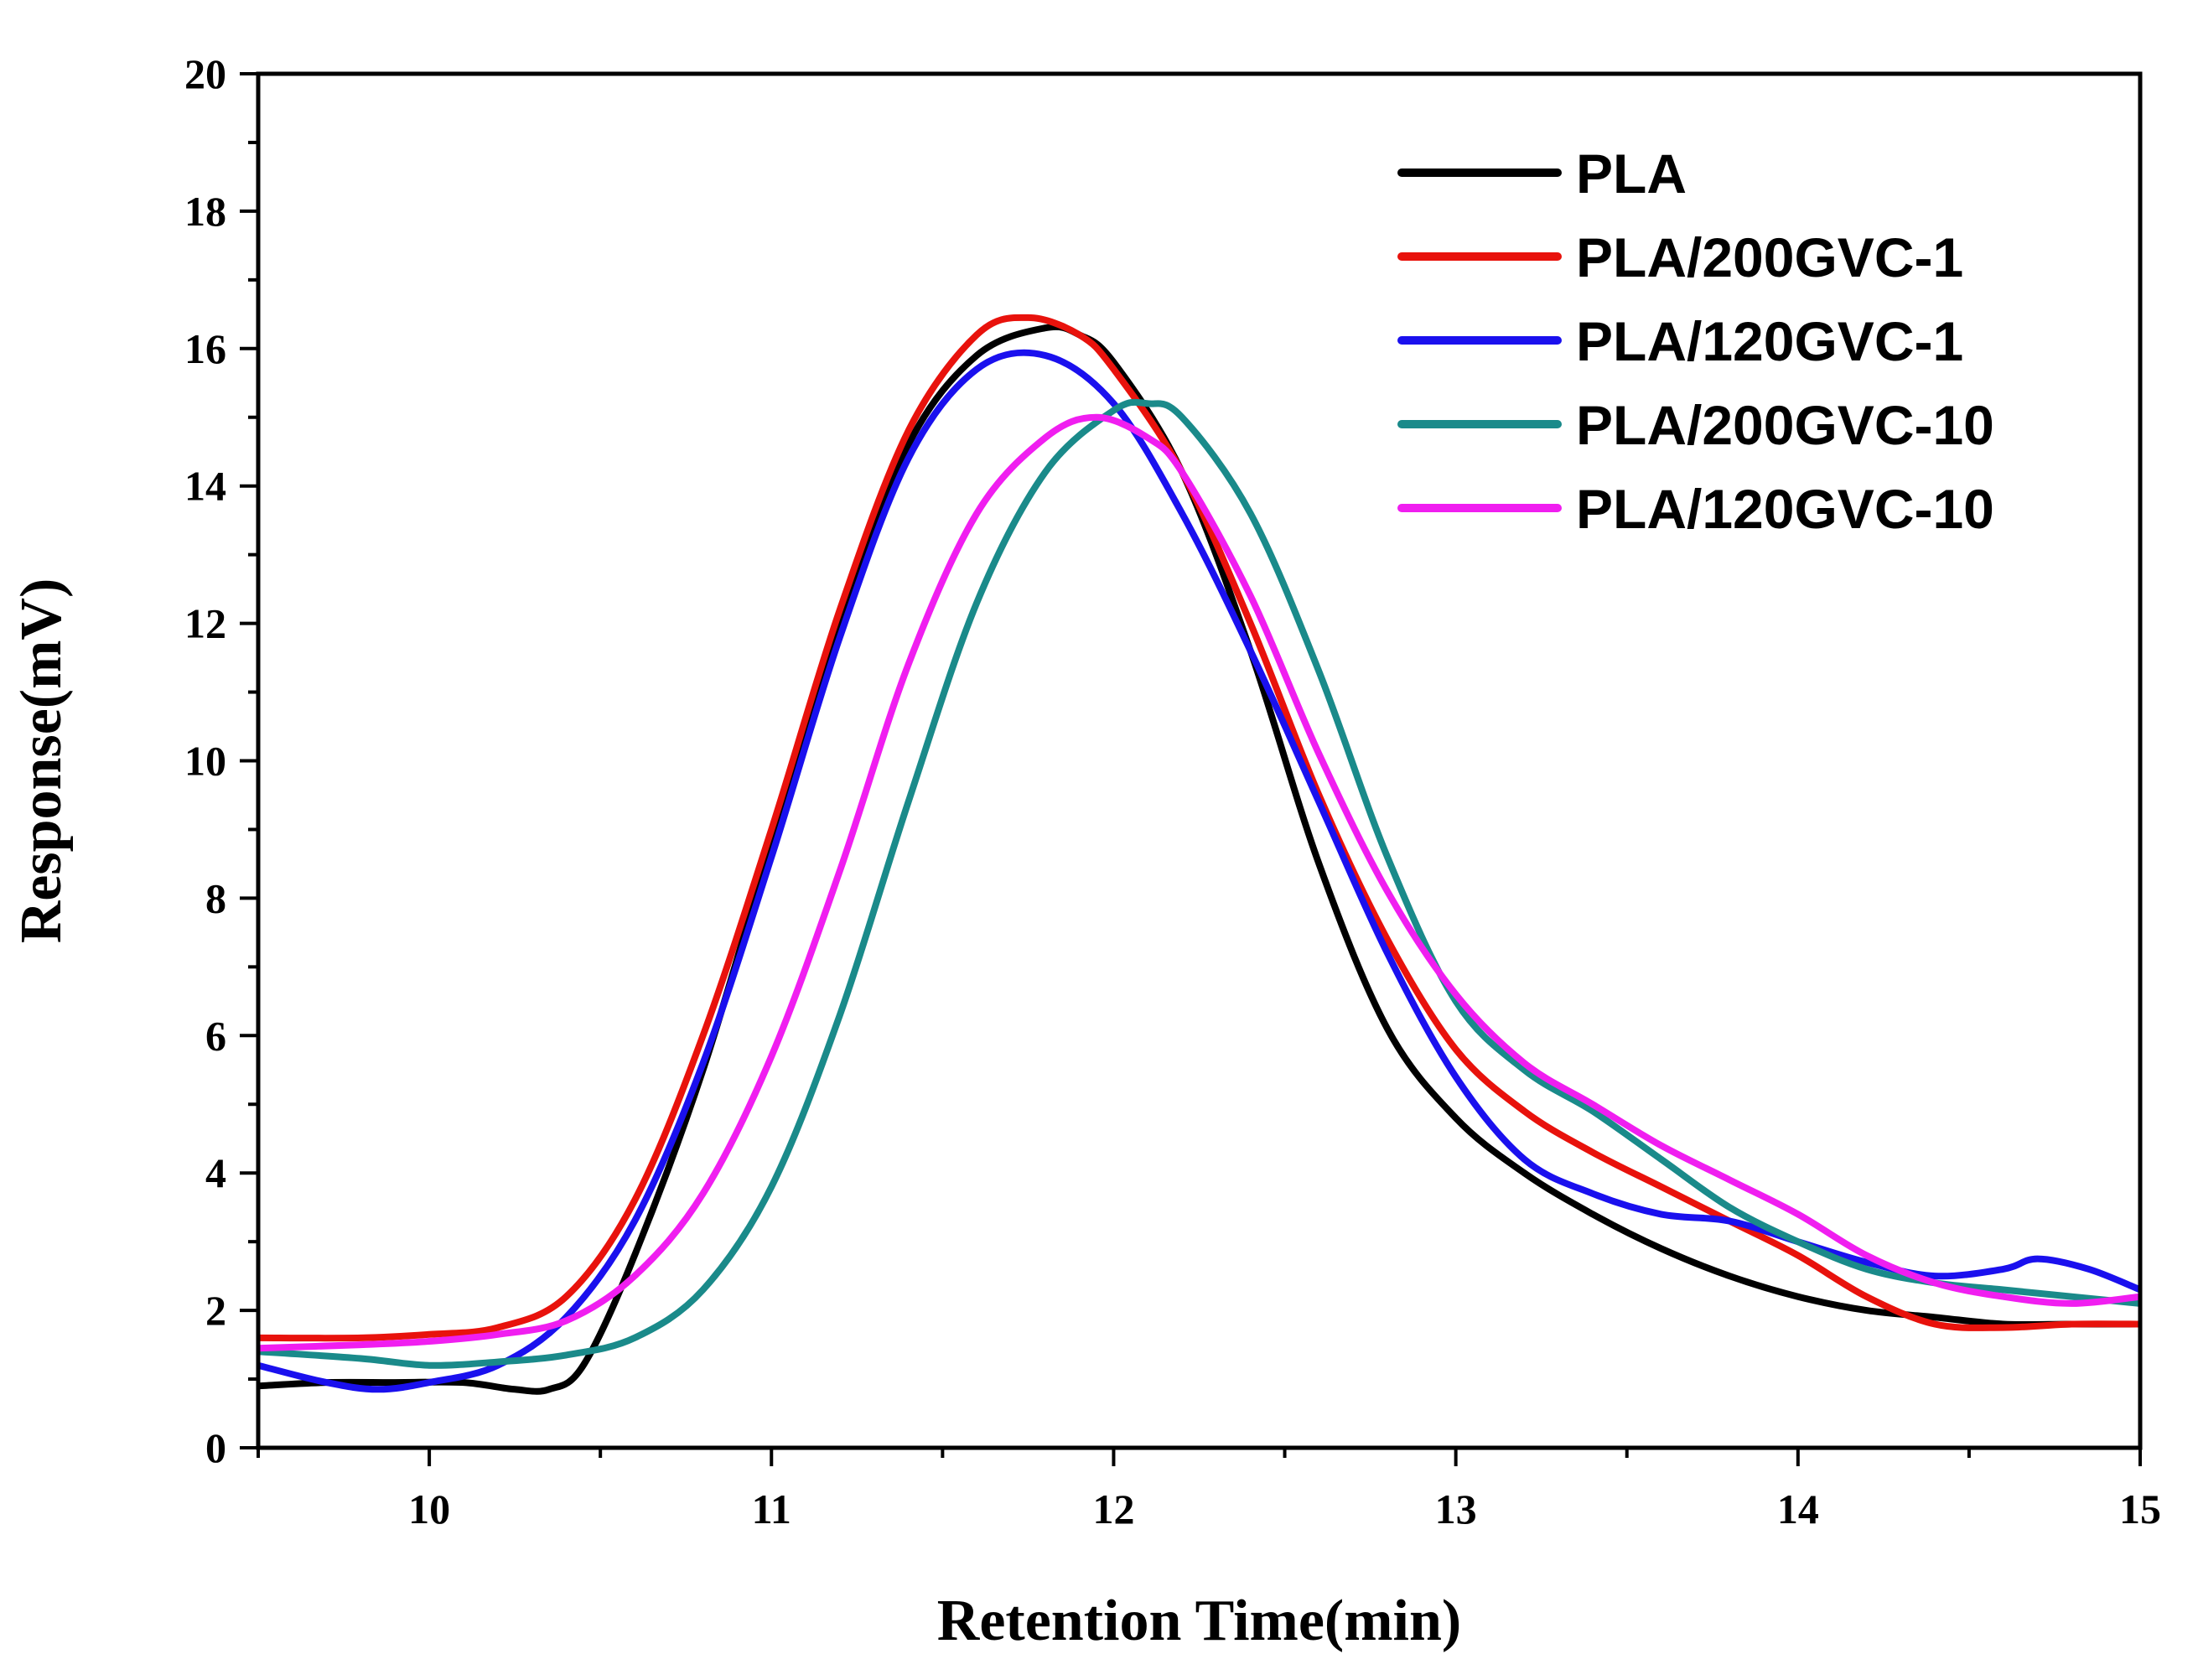 This screenshot has height=1680, width=2198. Describe the element at coordinates (1631, 174) in the screenshot. I see `legend-label: PLA` at that location.